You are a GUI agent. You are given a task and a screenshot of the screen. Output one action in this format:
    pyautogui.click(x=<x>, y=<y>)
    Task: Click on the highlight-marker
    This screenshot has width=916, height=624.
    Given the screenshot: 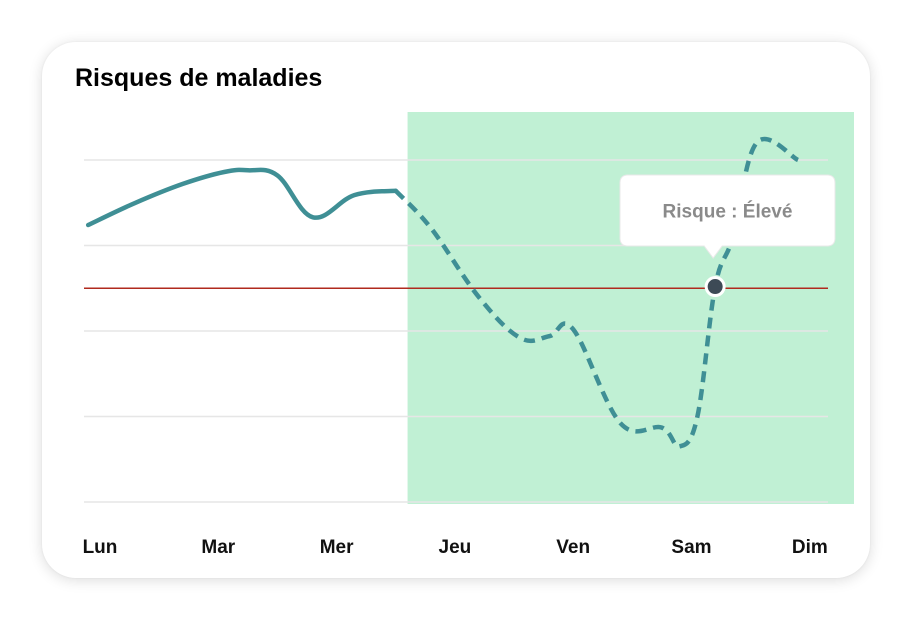 What is the action you would take?
    pyautogui.click(x=715, y=287)
    